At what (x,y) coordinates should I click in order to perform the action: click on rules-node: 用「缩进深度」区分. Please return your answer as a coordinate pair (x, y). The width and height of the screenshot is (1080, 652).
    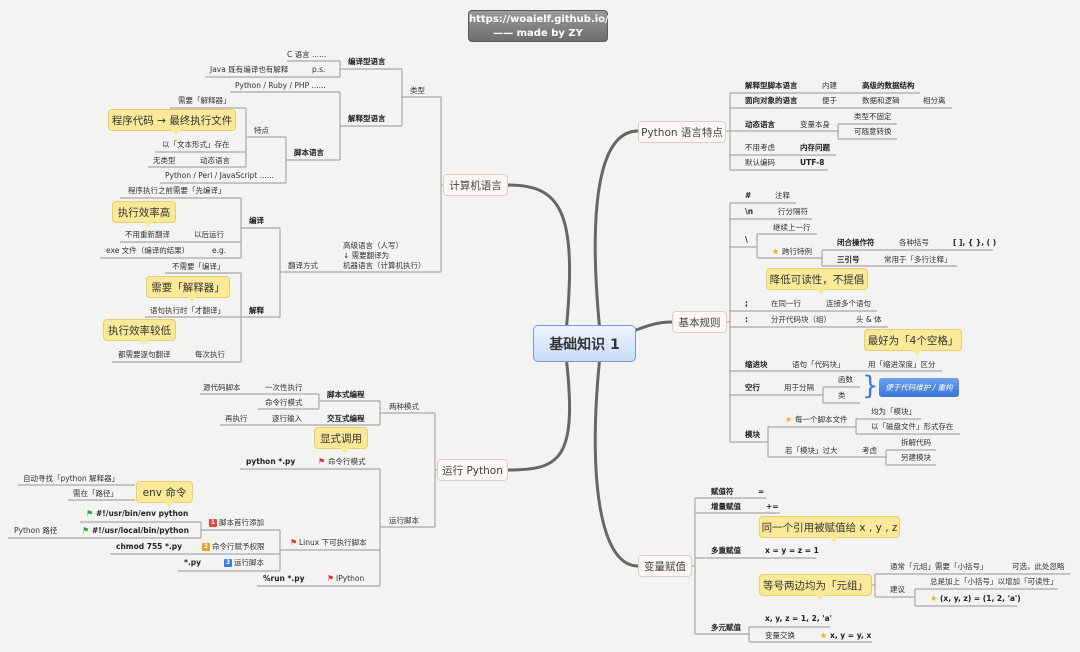
    Looking at the image, I should click on (902, 364).